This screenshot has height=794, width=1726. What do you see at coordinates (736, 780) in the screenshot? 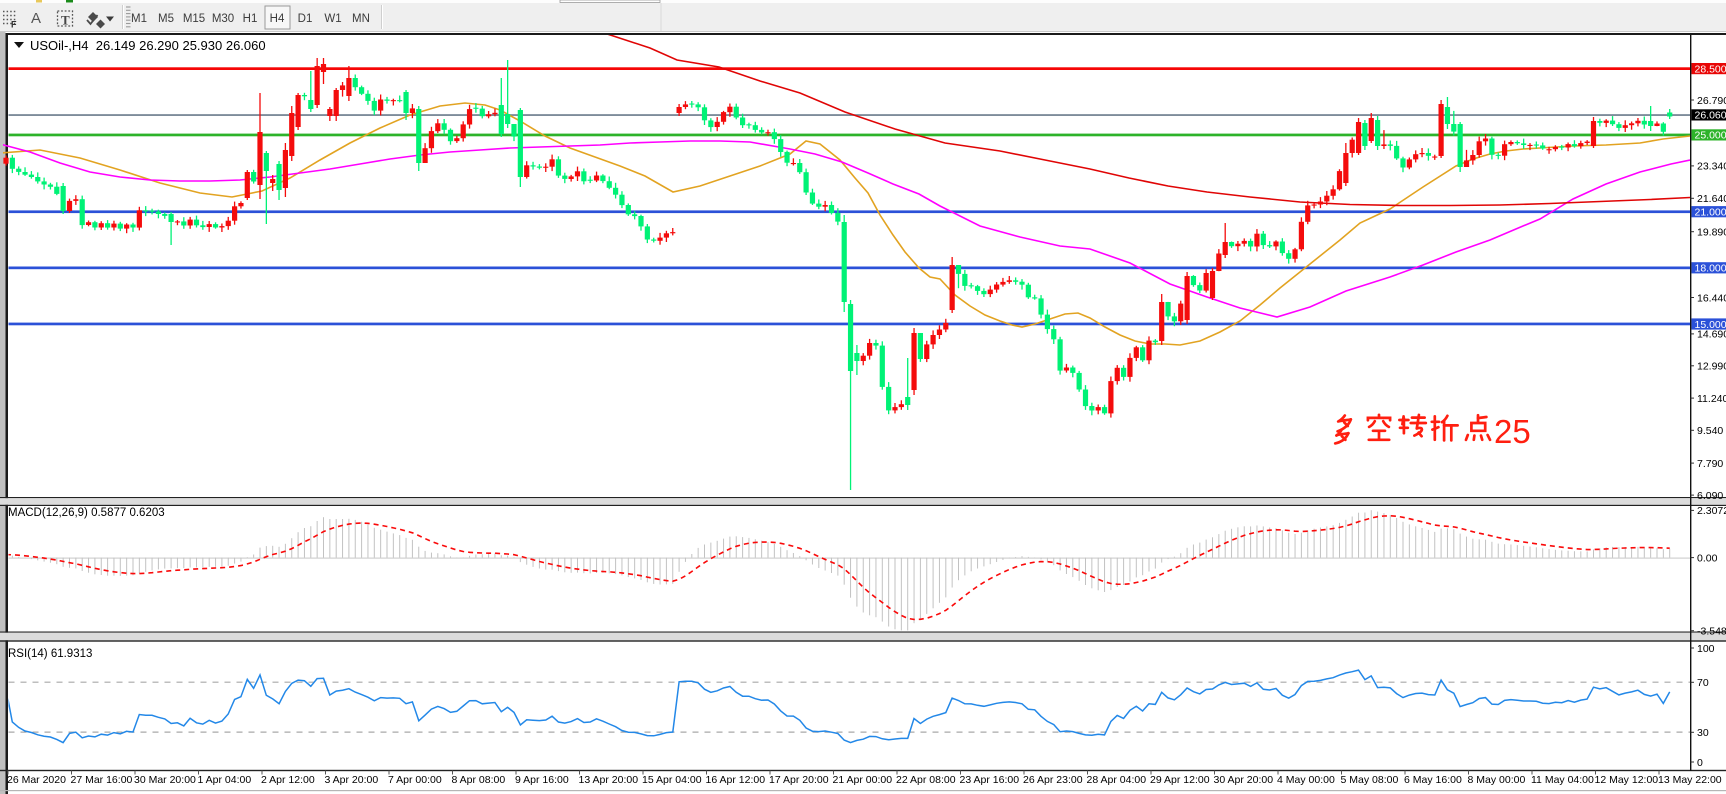
I see `svg-text: 16 Apr 12:00` at bounding box center [736, 780].